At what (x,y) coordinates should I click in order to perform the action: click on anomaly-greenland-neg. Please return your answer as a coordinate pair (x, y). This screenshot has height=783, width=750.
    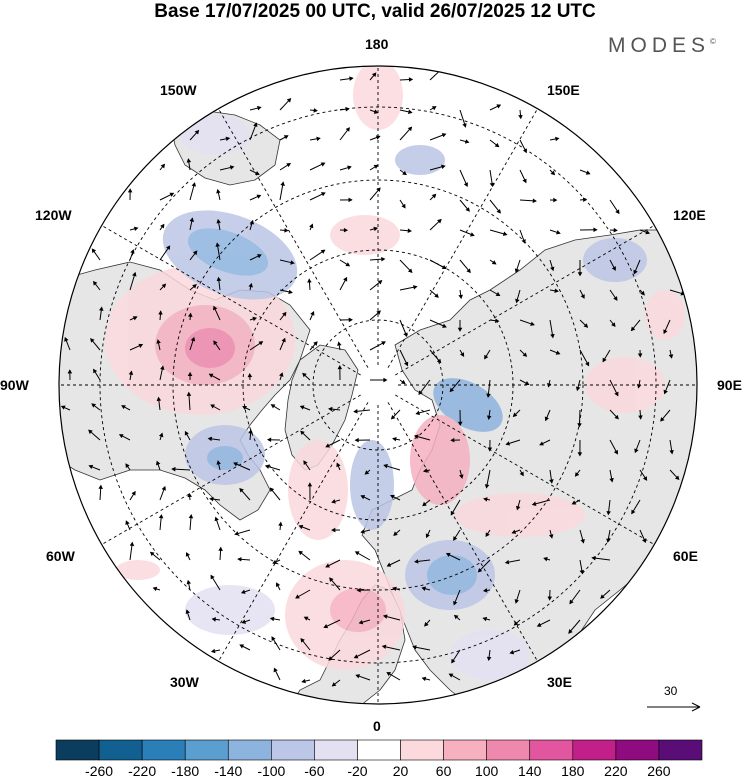
    Looking at the image, I should click on (372, 485).